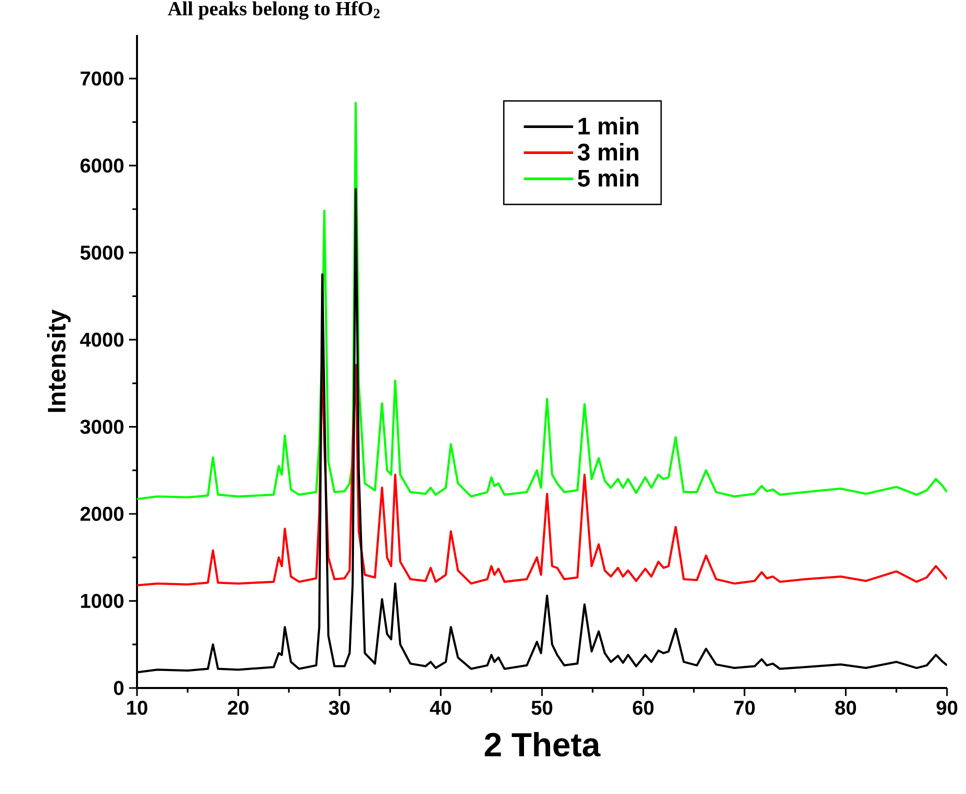 This screenshot has width=966, height=794. Describe the element at coordinates (744, 707) in the screenshot. I see `x-tick-label: 70` at that location.